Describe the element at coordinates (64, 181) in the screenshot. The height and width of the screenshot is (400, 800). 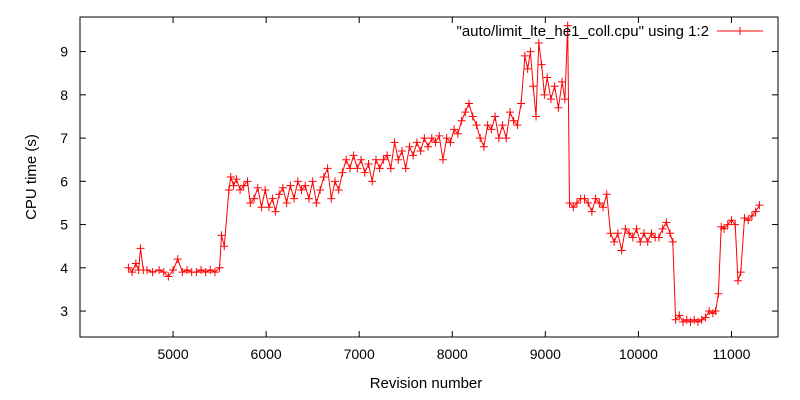
I see `y-tick-label: 6` at that location.